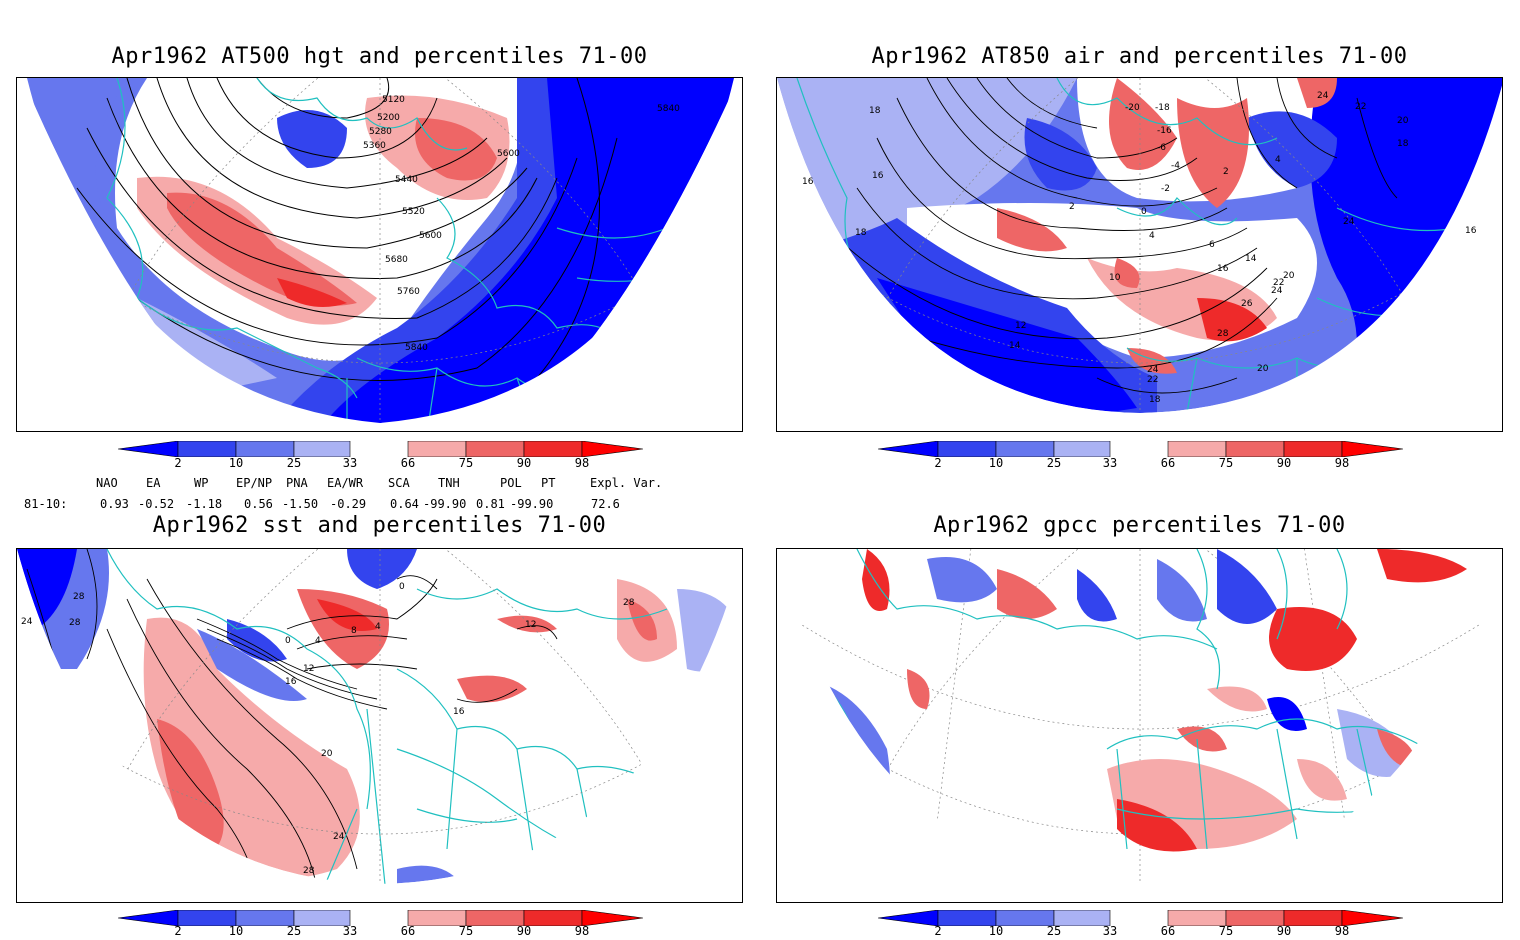 The width and height of the screenshot is (1520, 940). What do you see at coordinates (548, 483) in the screenshot?
I see `index-header: PT` at bounding box center [548, 483].